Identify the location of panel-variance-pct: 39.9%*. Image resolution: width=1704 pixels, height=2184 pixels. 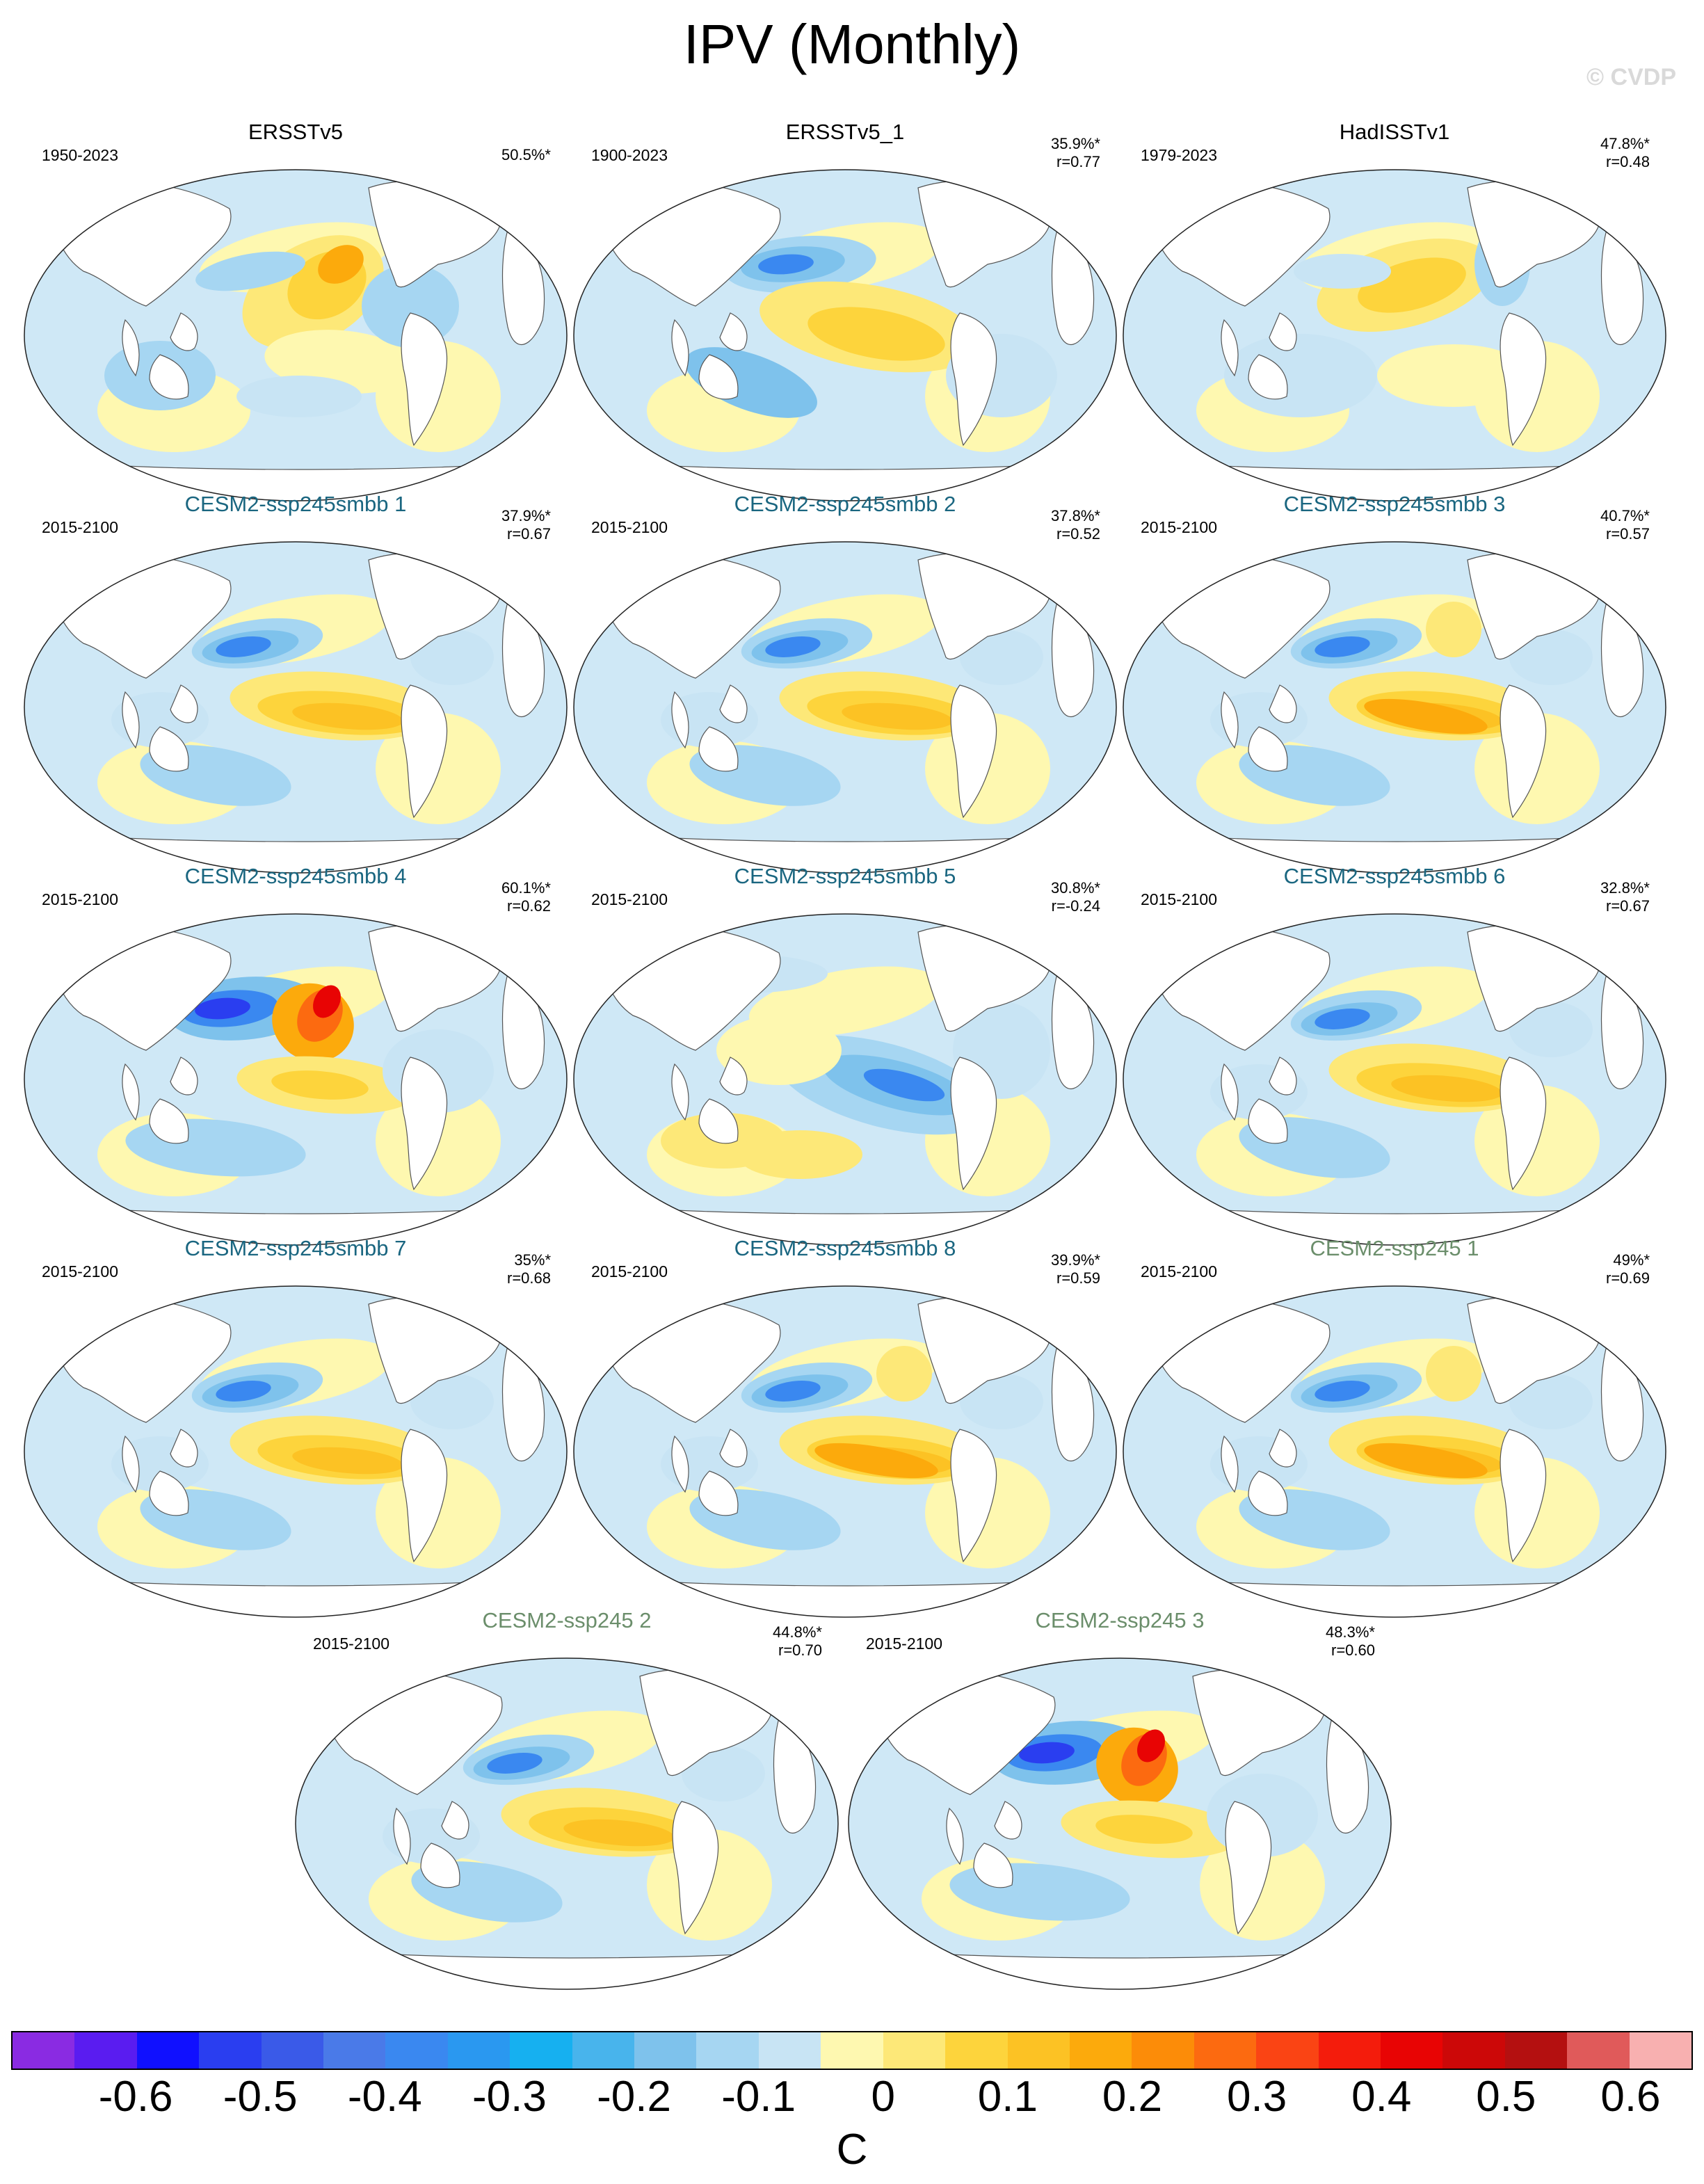
(1076, 1260).